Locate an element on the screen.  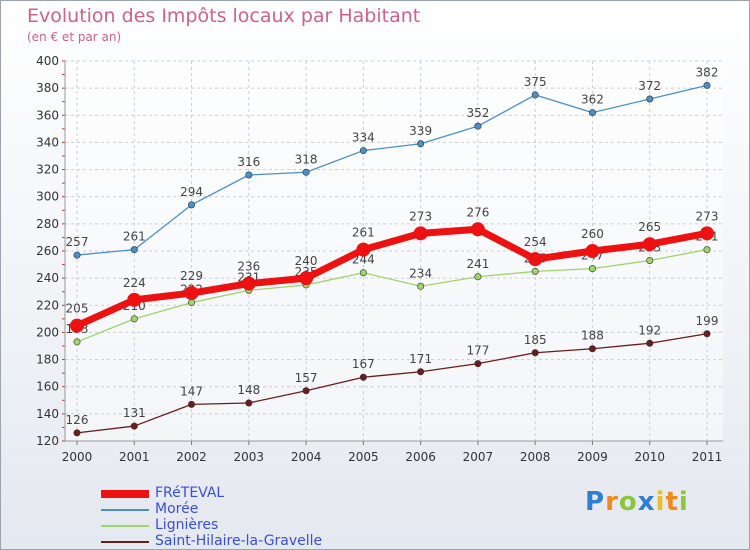
data-label: 273 is located at coordinates (707, 216).